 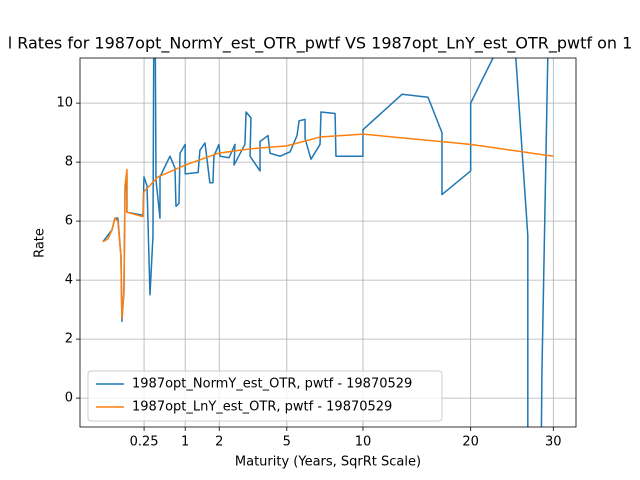 I want to click on x-tick-label: 0.25, so click(x=144, y=442).